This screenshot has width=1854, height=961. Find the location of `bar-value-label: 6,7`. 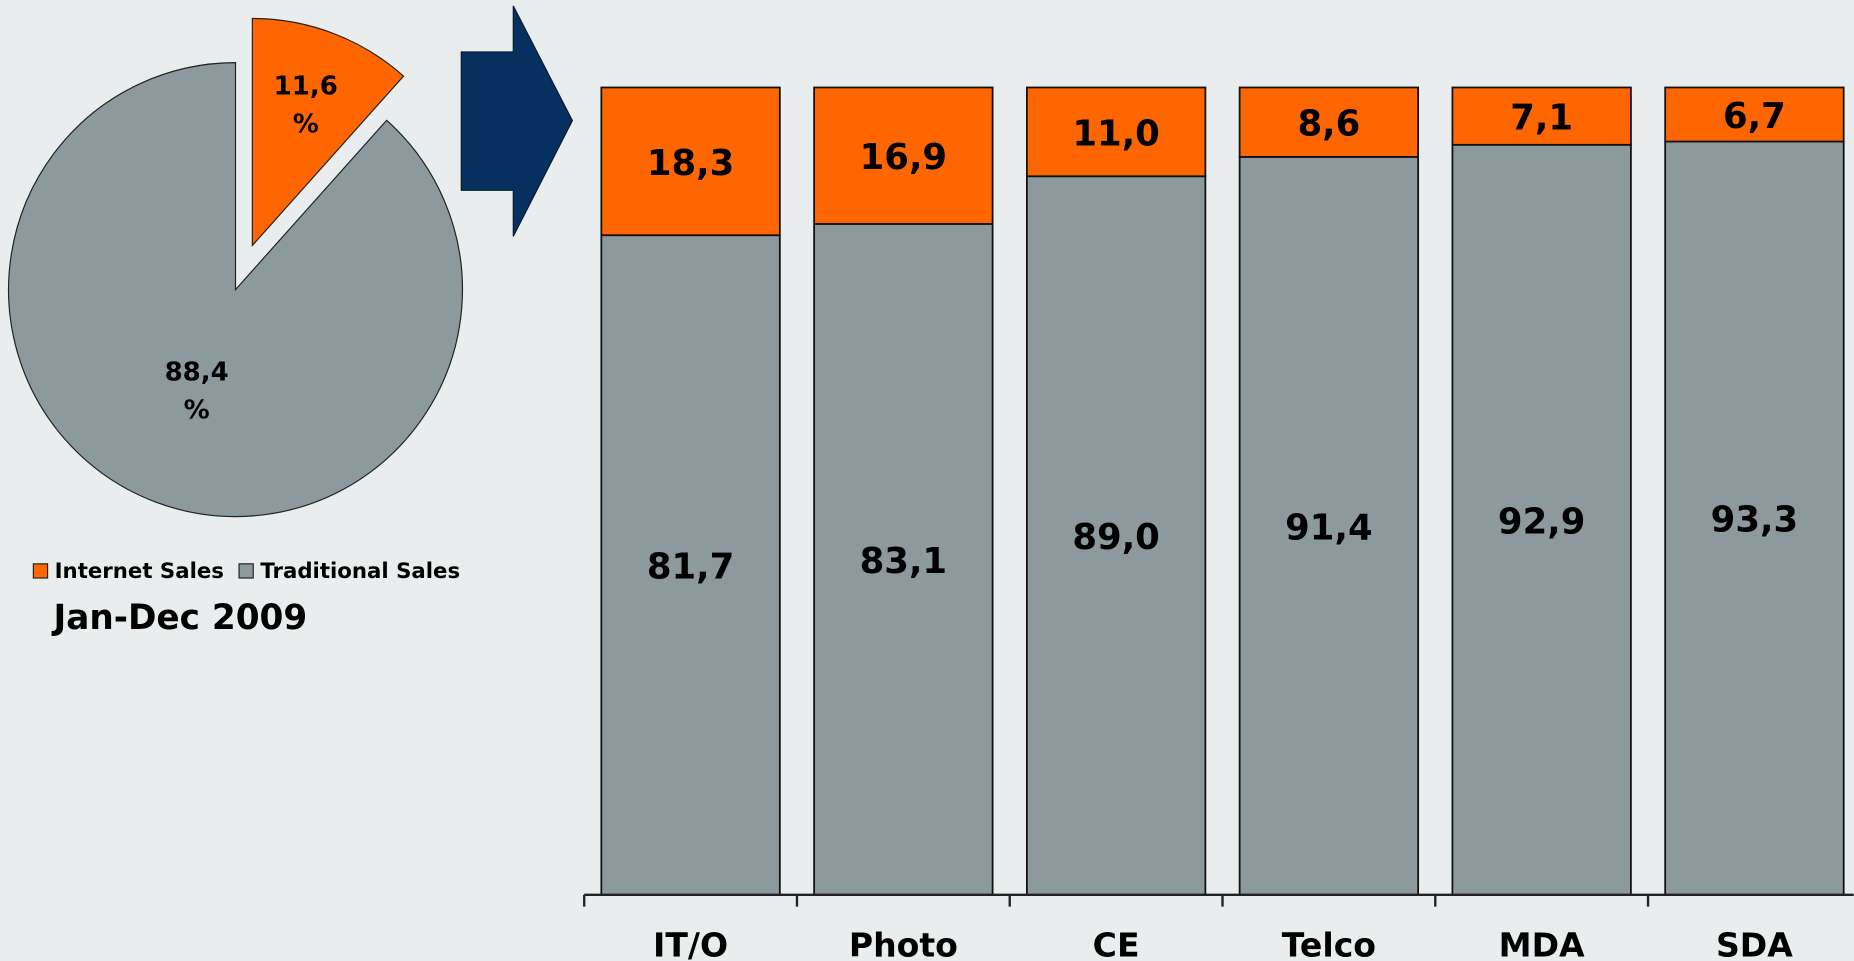

bar-value-label: 6,7 is located at coordinates (1754, 116).